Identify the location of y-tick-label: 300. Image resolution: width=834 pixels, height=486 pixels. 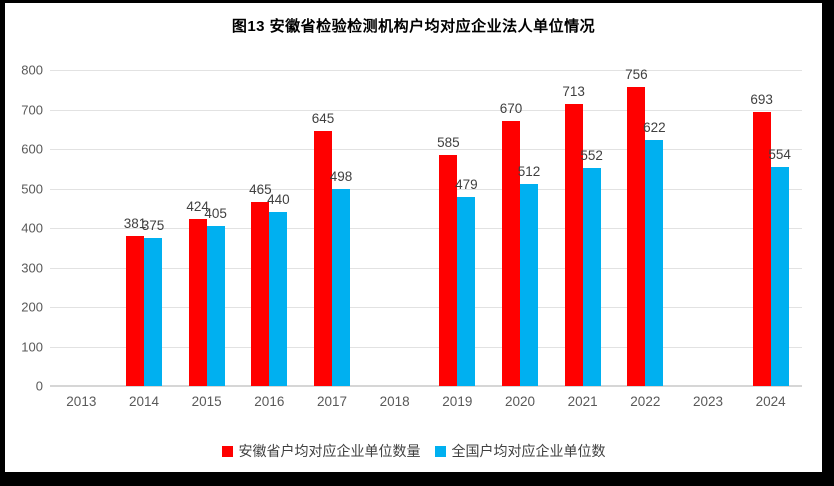
(32, 267).